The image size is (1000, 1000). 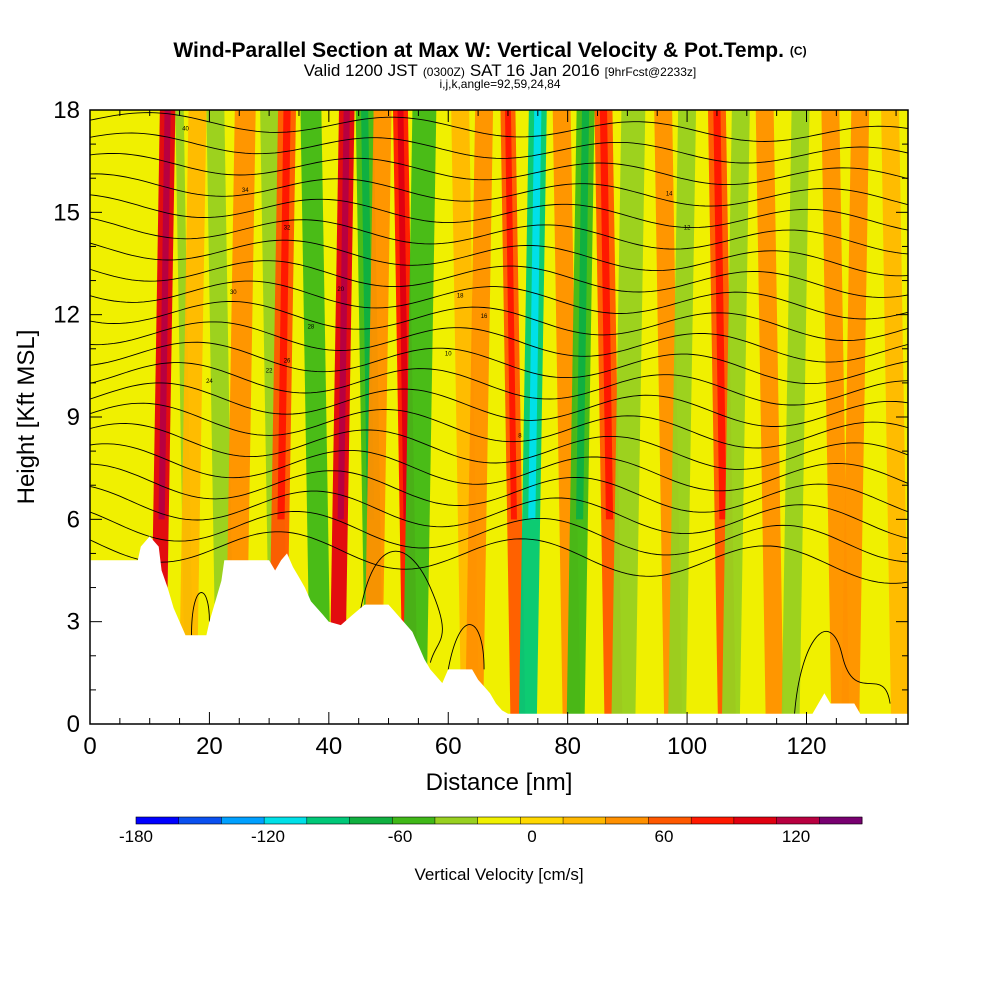 What do you see at coordinates (66, 110) in the screenshot?
I see `y-tick-label: 18` at bounding box center [66, 110].